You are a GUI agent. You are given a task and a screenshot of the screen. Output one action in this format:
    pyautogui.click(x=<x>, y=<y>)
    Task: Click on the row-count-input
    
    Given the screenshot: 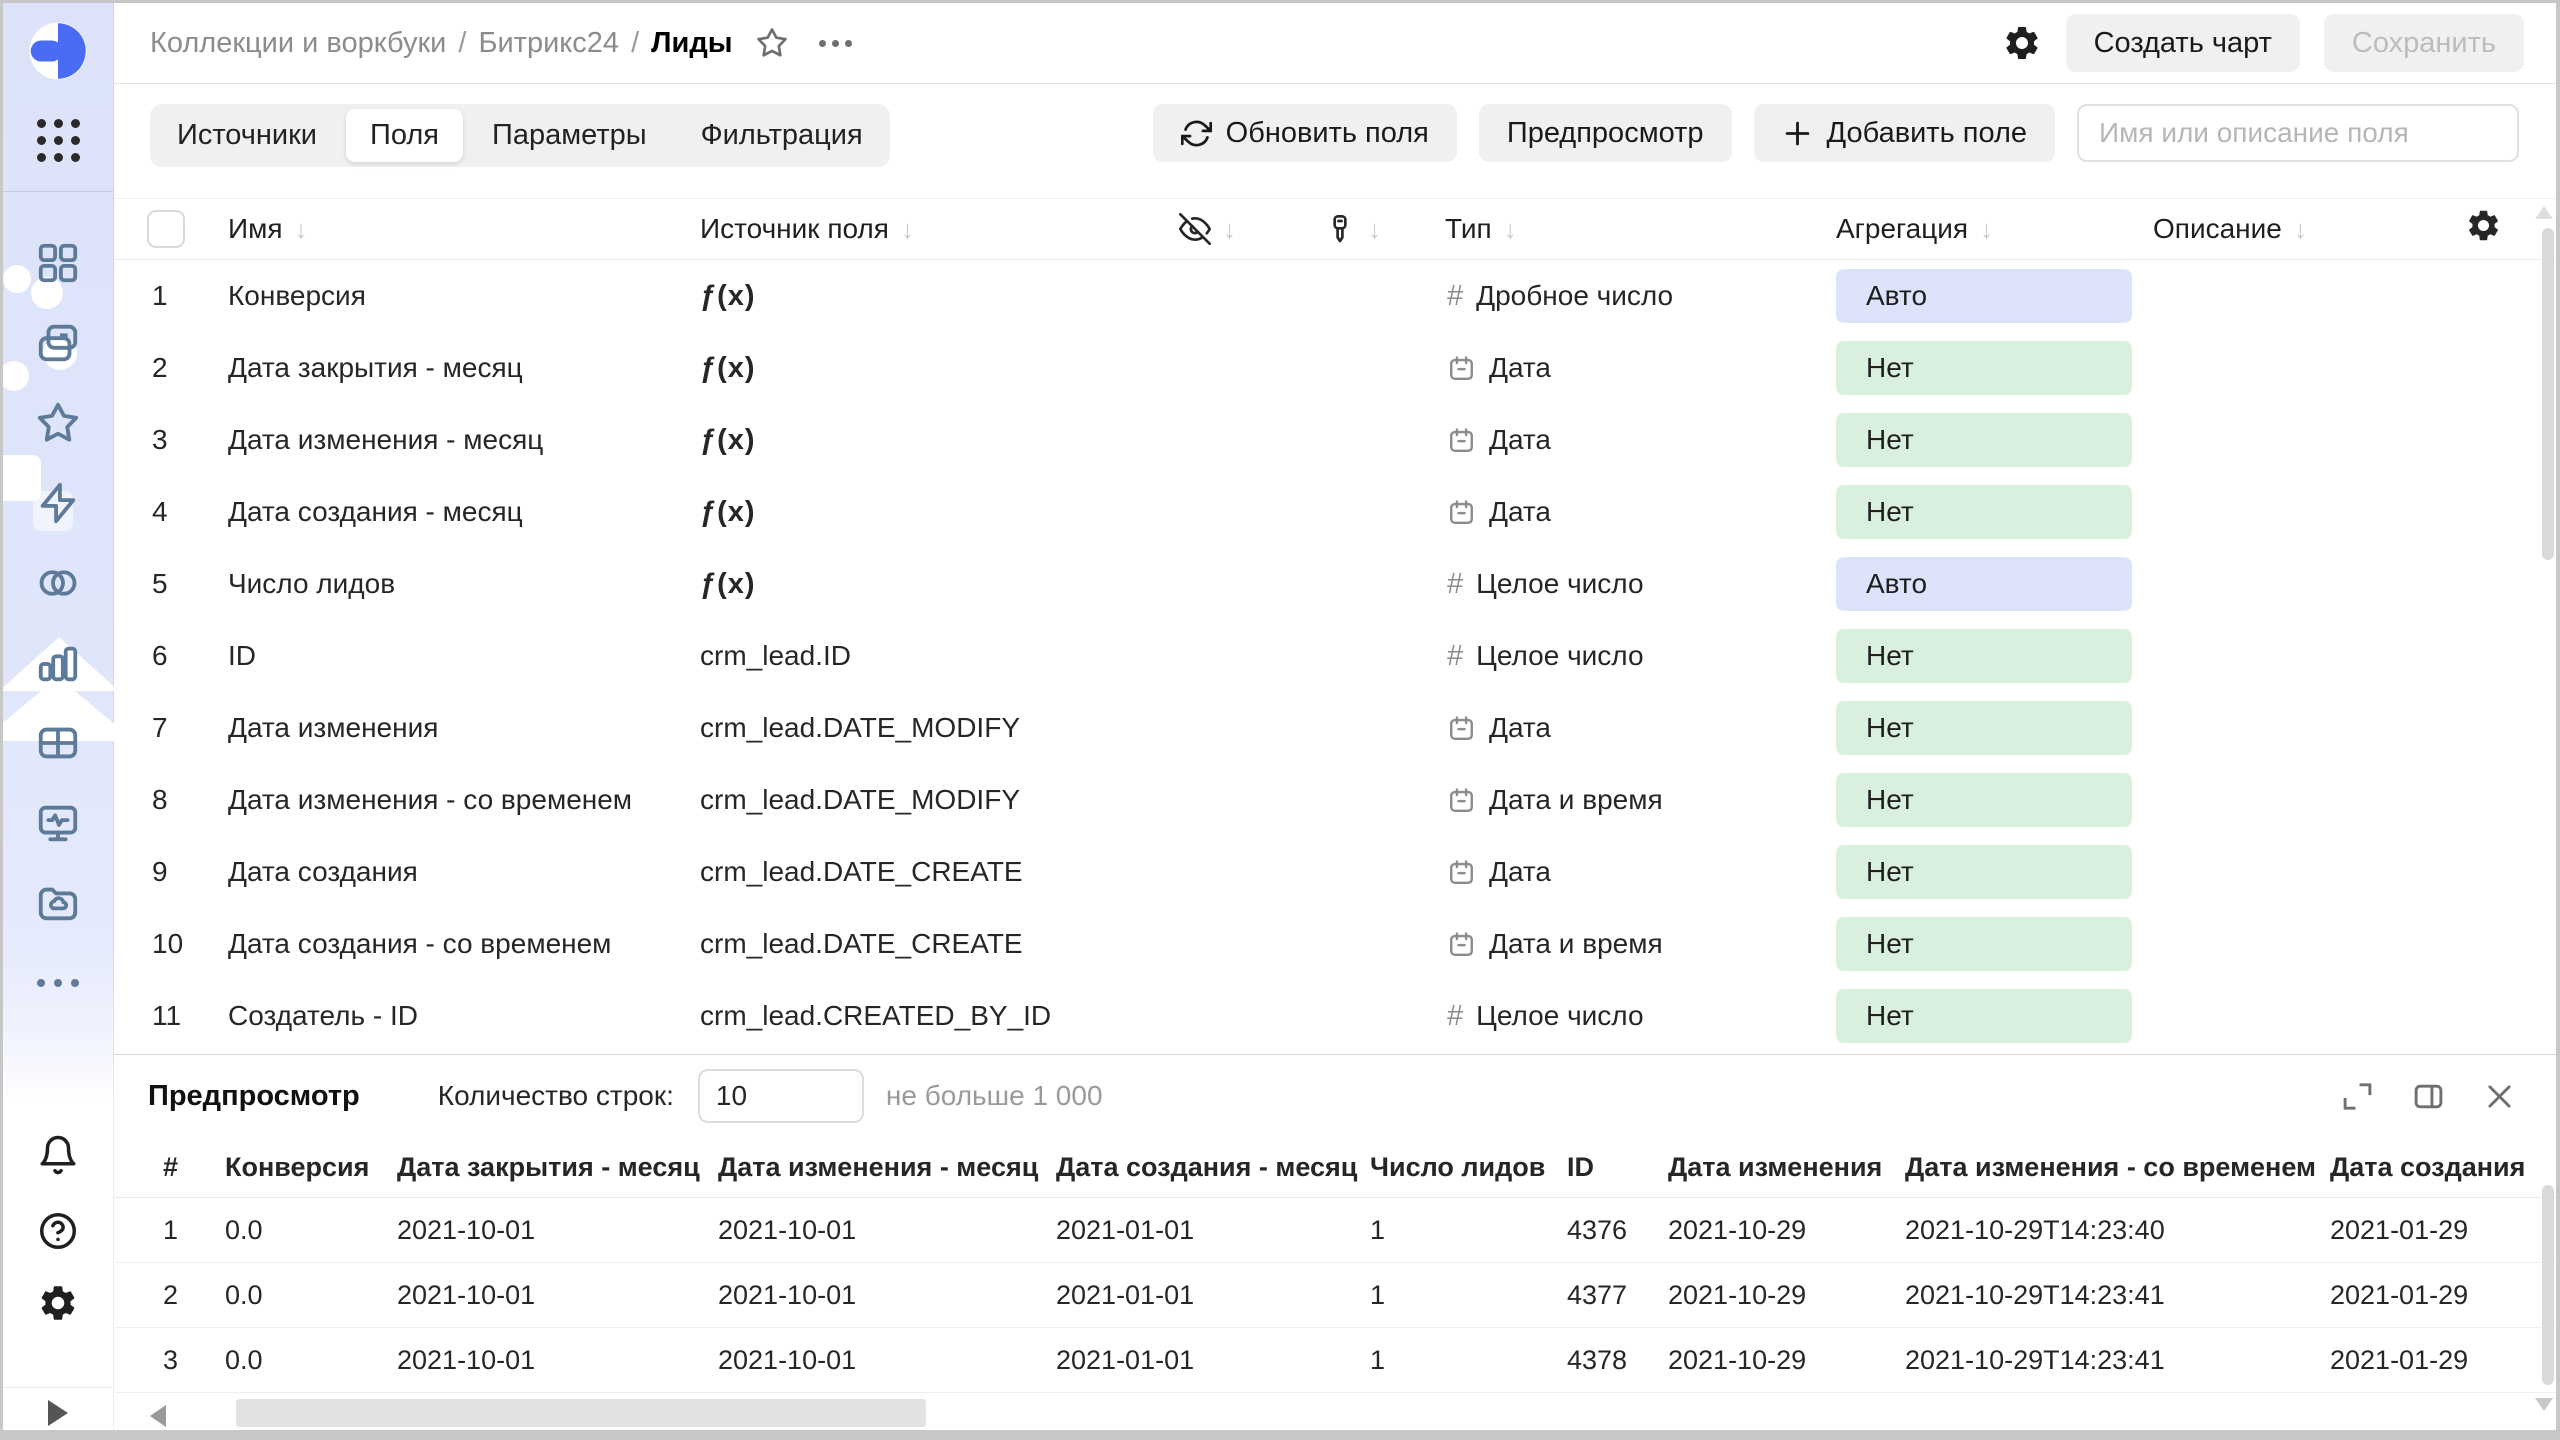 What is the action you would take?
    pyautogui.click(x=780, y=1096)
    